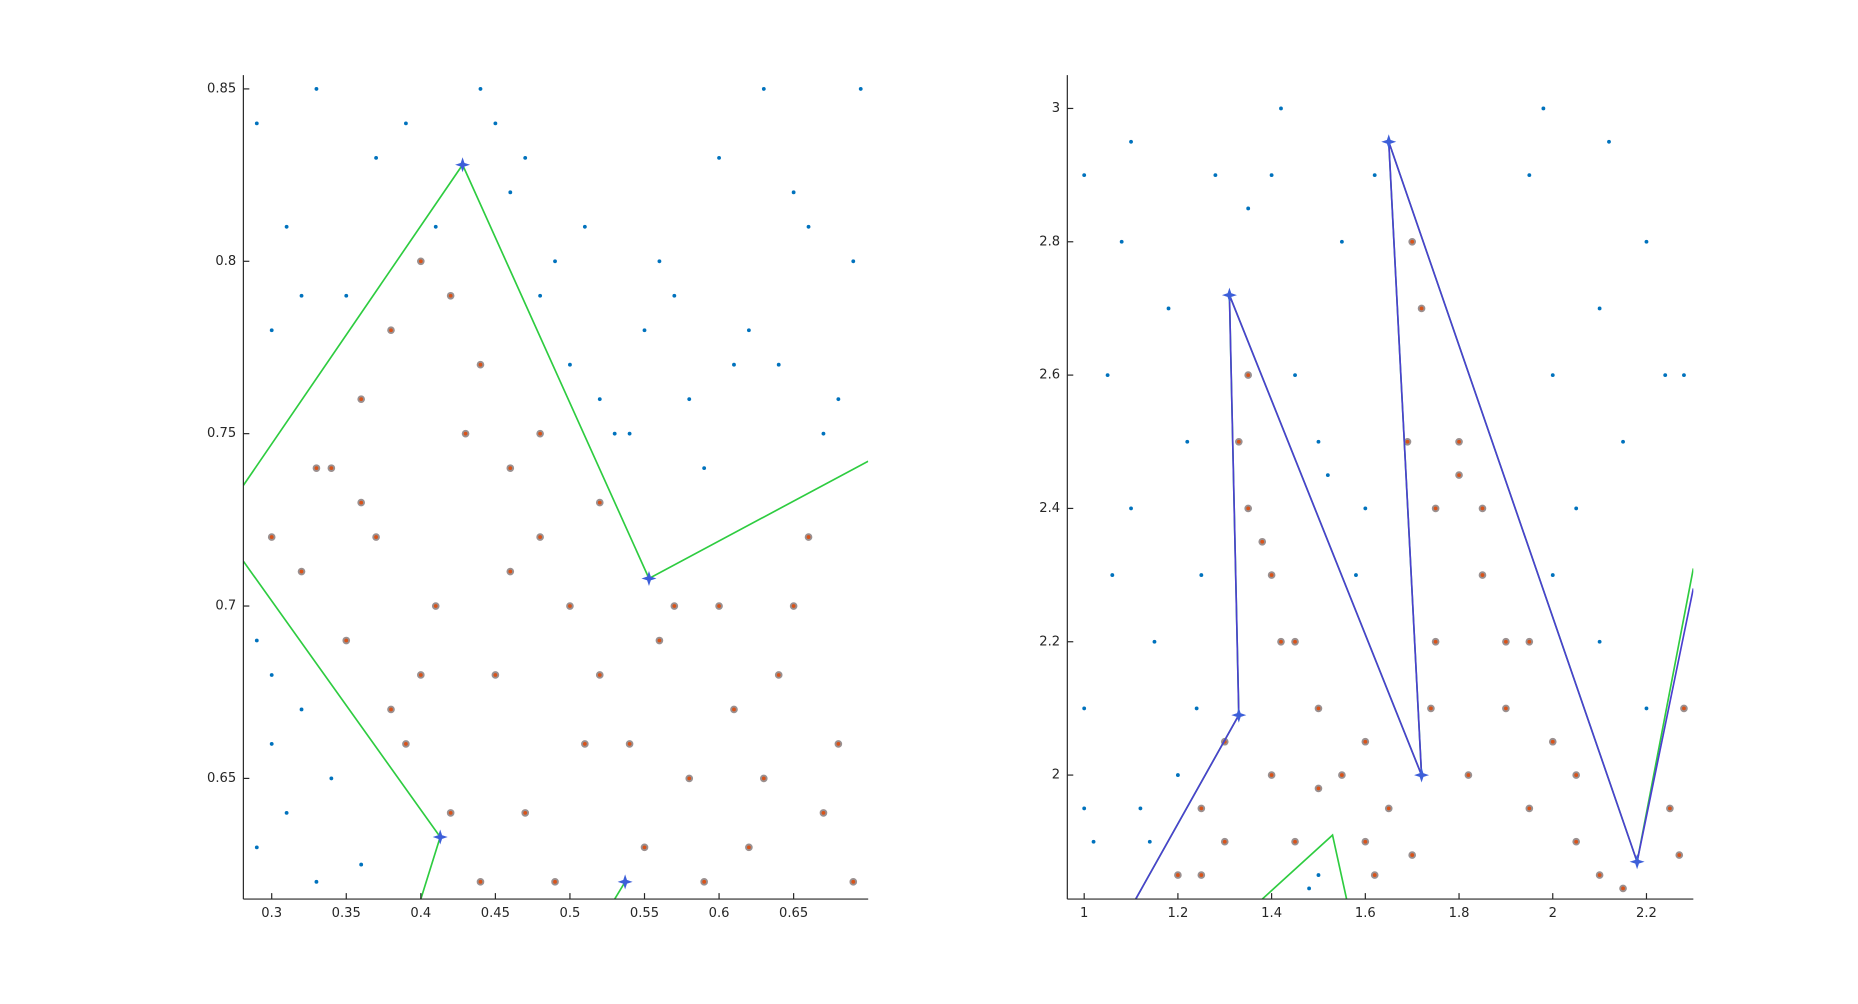 Image resolution: width=1858 pixels, height=1004 pixels. I want to click on x-tick-label: 0.35, so click(346, 913).